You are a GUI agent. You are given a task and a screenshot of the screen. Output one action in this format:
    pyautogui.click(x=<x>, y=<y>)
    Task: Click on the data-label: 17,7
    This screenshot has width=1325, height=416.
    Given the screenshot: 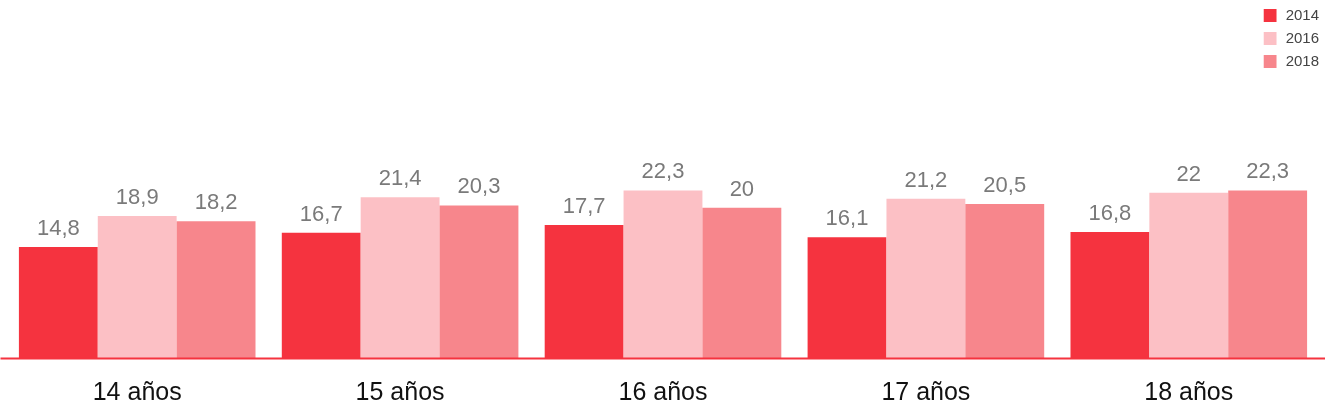 What is the action you would take?
    pyautogui.click(x=584, y=206)
    